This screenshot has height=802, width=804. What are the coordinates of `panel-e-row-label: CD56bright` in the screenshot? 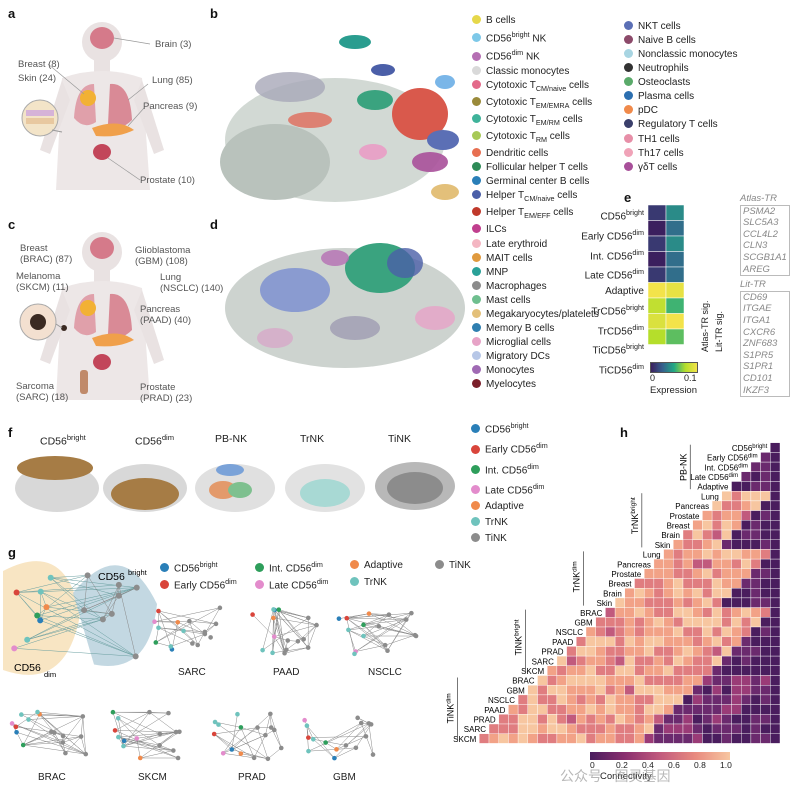 It's located at (622, 215).